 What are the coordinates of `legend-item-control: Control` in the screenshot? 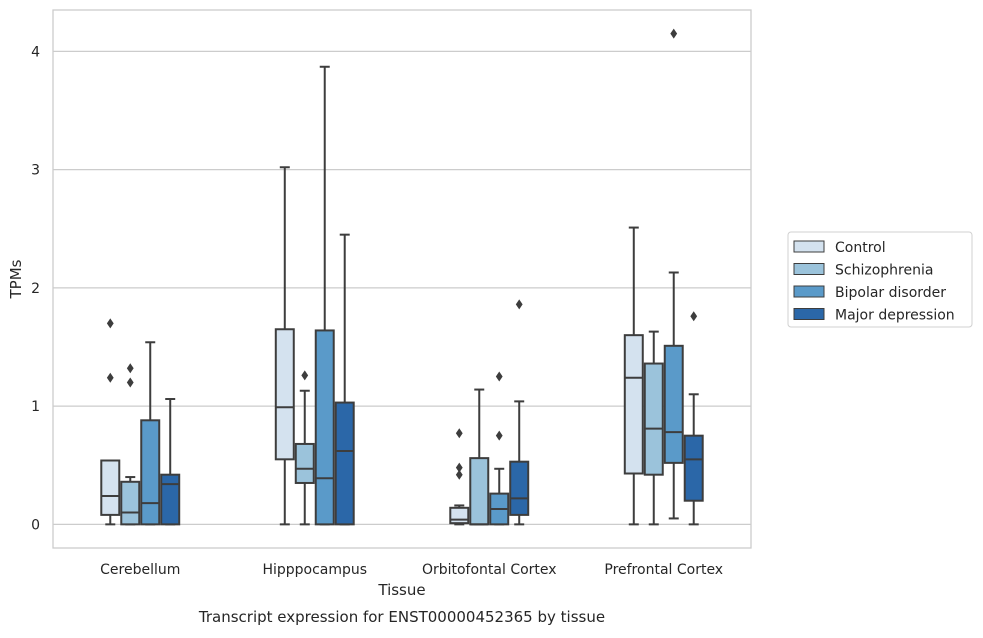 It's located at (839, 248).